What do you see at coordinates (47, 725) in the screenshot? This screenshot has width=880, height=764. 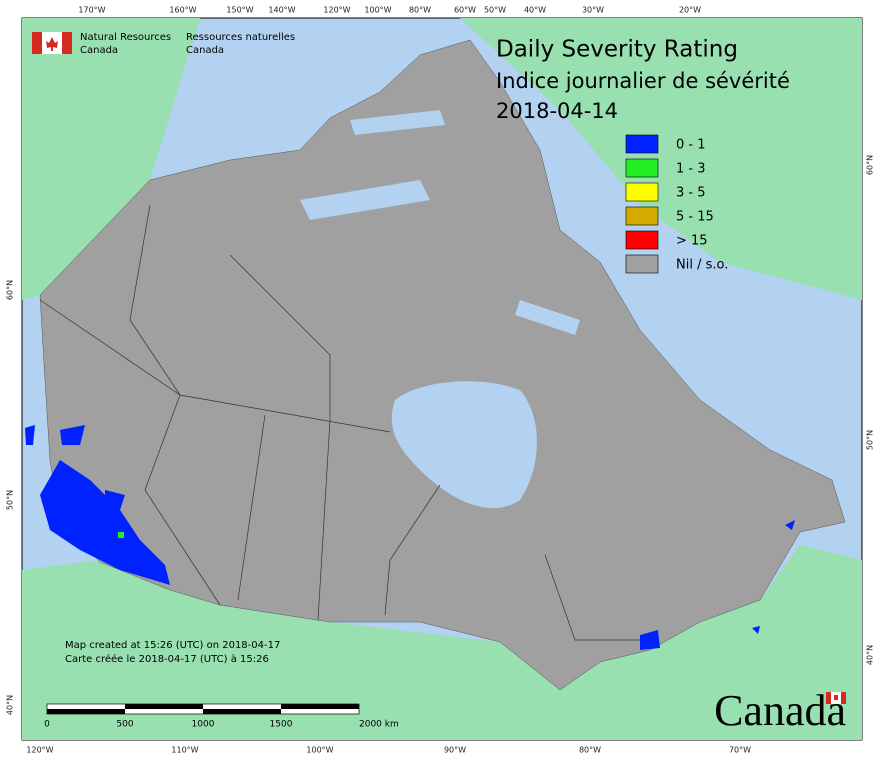 I see `scale-label: 0` at bounding box center [47, 725].